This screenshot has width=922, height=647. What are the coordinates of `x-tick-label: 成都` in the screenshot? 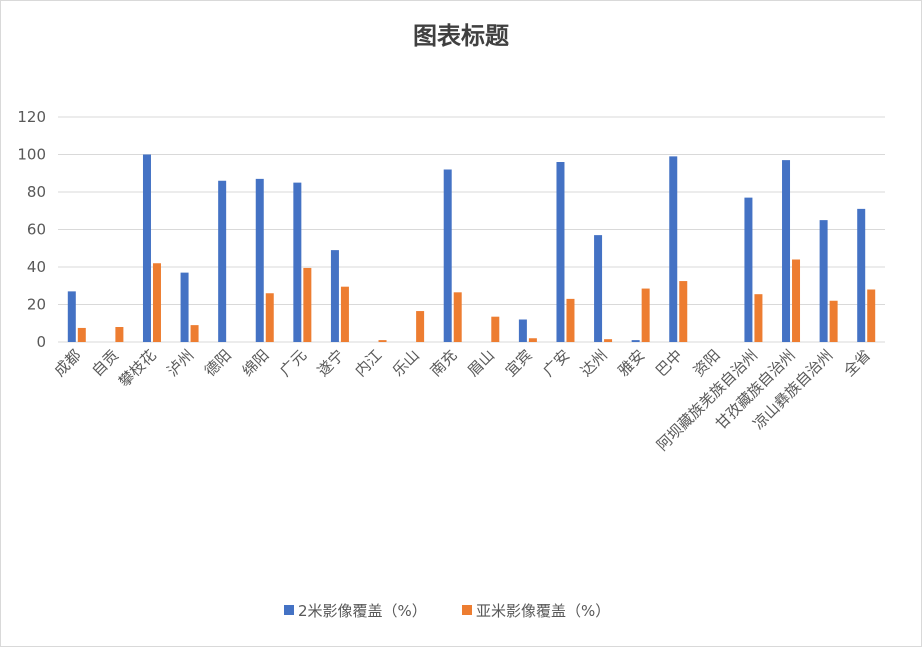 It's located at (68, 363).